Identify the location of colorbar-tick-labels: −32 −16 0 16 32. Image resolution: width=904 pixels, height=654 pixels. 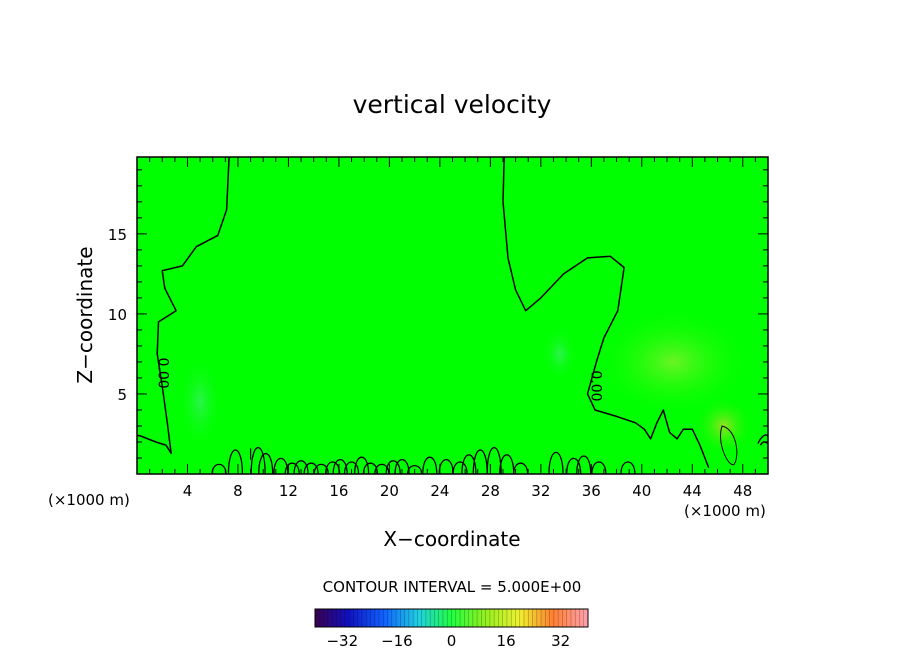
(448, 641).